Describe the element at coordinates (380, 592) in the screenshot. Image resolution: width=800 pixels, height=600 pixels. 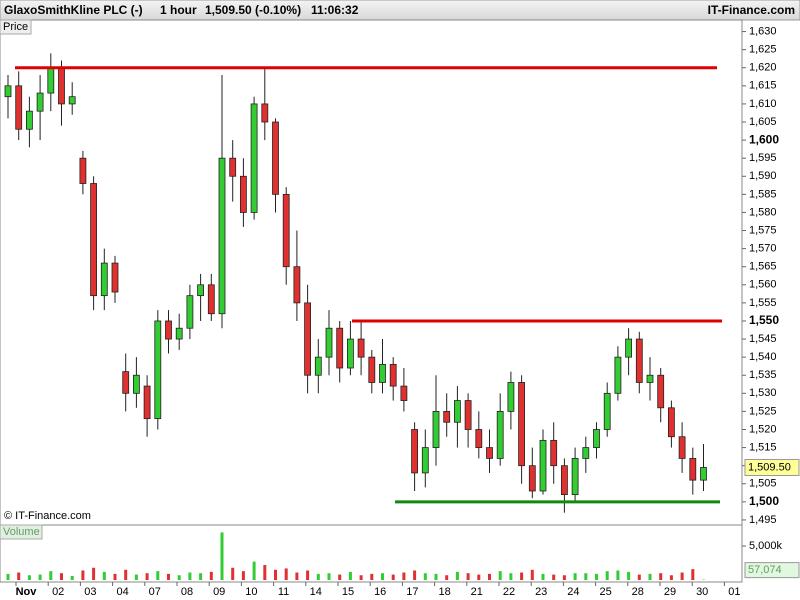
I see `x-tick-label: 16` at that location.